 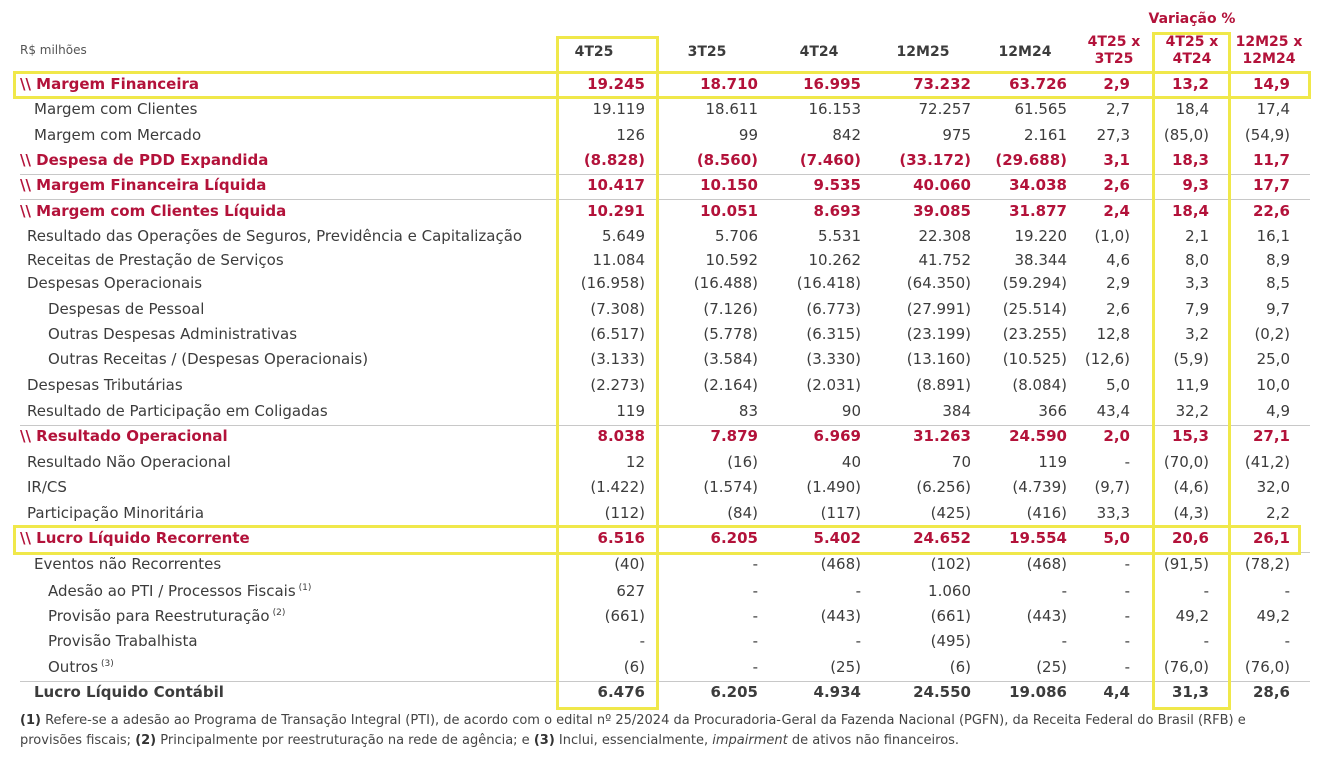 I want to click on table-cell: 49,2, so click(x=1273, y=616).